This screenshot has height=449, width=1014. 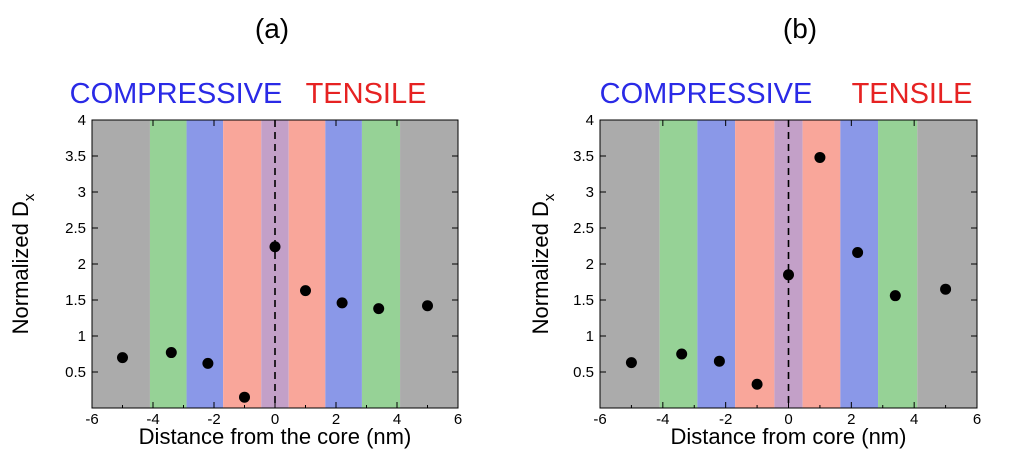 What do you see at coordinates (272, 28) in the screenshot?
I see `chart-title: (a)` at bounding box center [272, 28].